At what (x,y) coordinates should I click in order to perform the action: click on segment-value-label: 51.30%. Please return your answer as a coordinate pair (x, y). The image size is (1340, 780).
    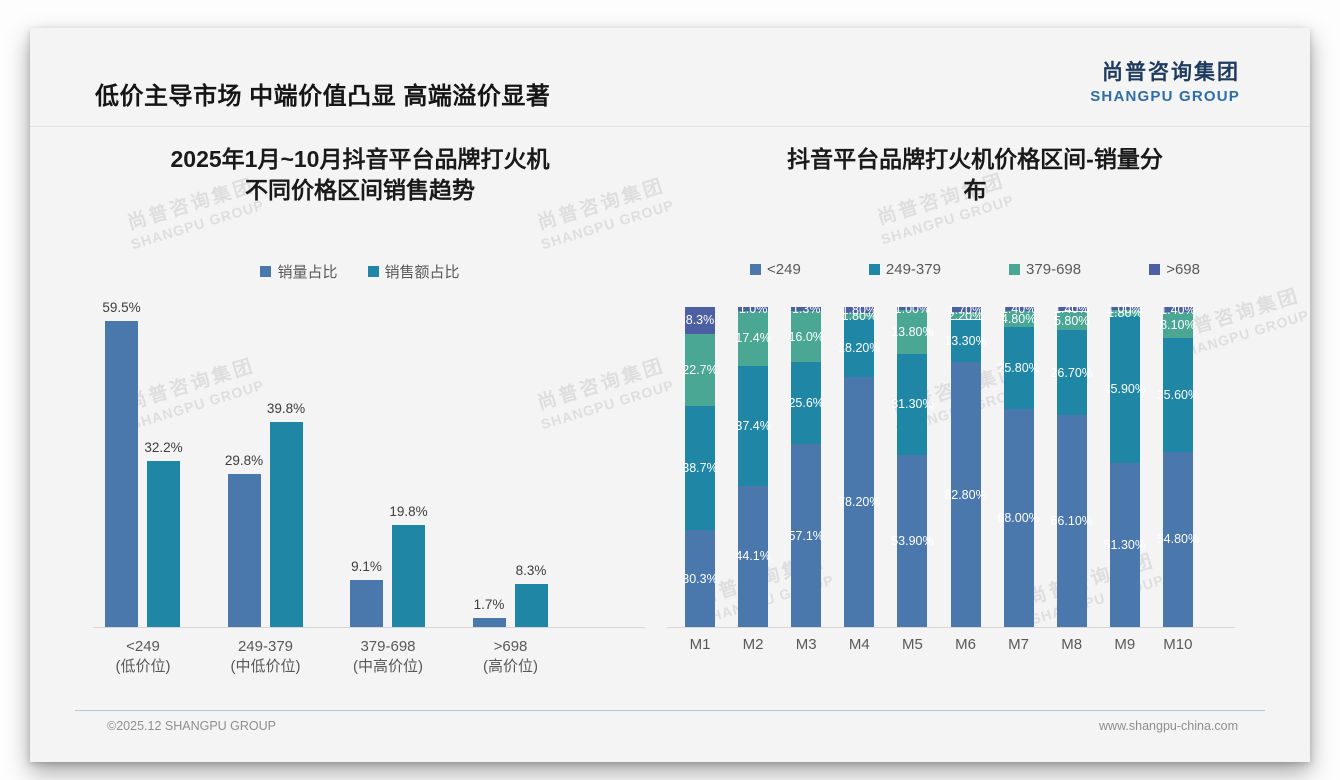
    Looking at the image, I should click on (1124, 544).